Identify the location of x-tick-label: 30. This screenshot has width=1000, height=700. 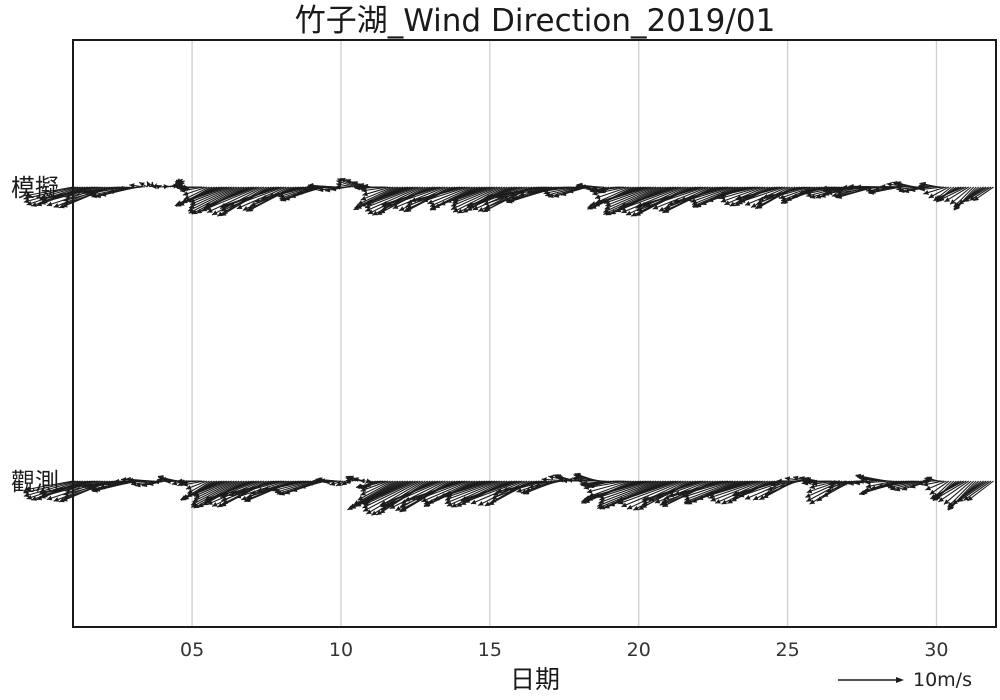
(936, 650).